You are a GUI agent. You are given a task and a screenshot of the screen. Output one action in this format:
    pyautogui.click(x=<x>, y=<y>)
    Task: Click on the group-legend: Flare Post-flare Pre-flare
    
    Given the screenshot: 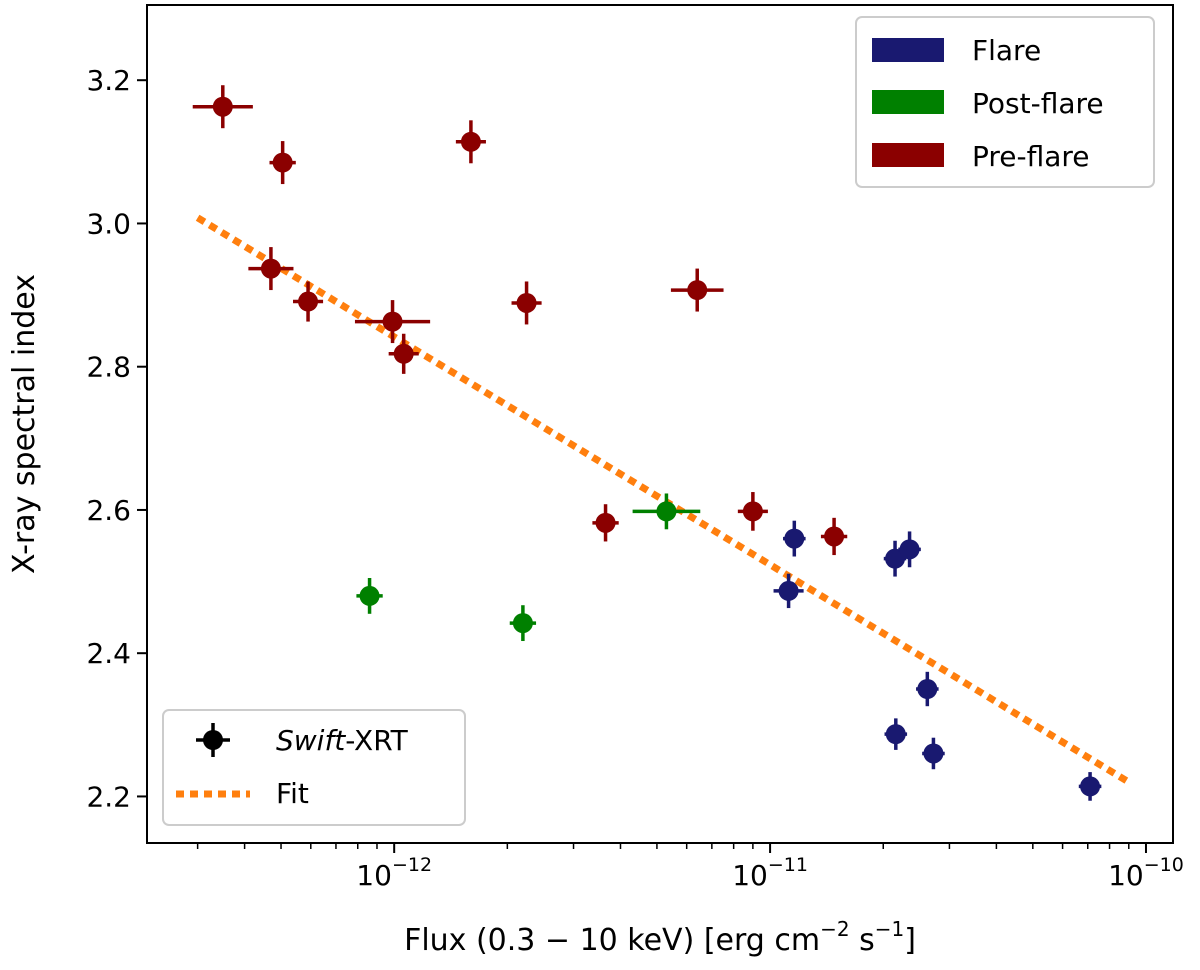 What is the action you would take?
    pyautogui.click(x=1005, y=102)
    